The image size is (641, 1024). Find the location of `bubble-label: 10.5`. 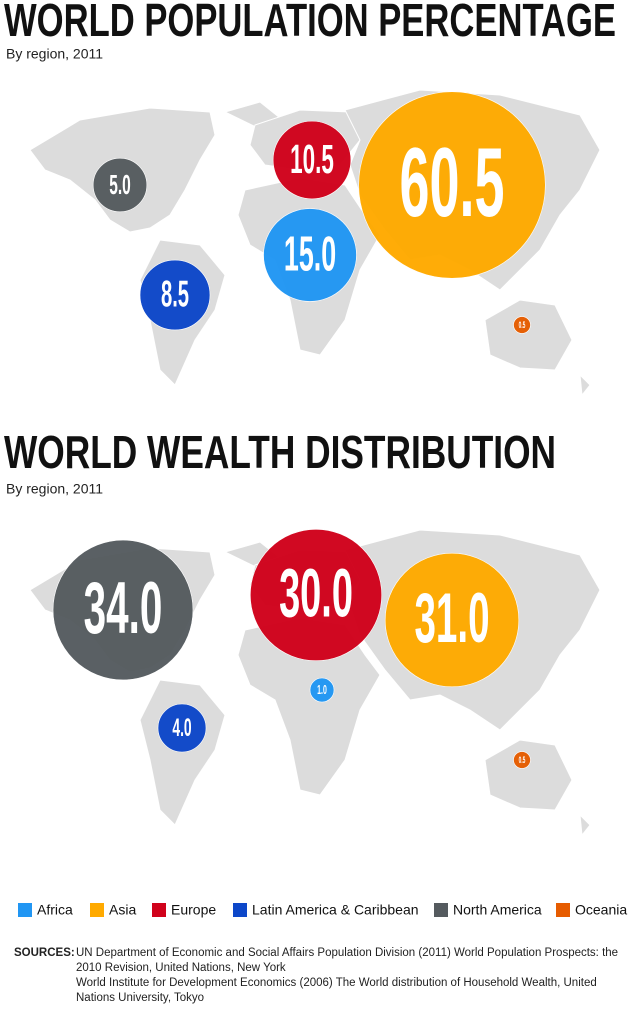

bubble-label: 10.5 is located at coordinates (312, 159).